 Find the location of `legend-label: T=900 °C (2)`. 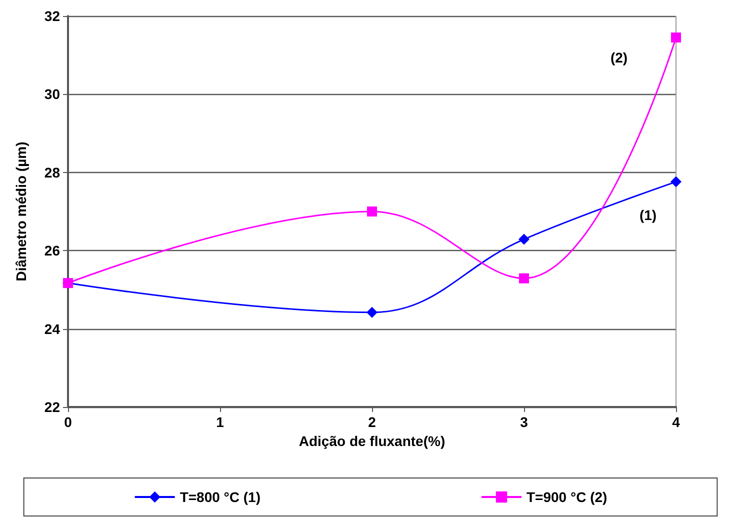

legend-label: T=900 °C (2) is located at coordinates (567, 497).